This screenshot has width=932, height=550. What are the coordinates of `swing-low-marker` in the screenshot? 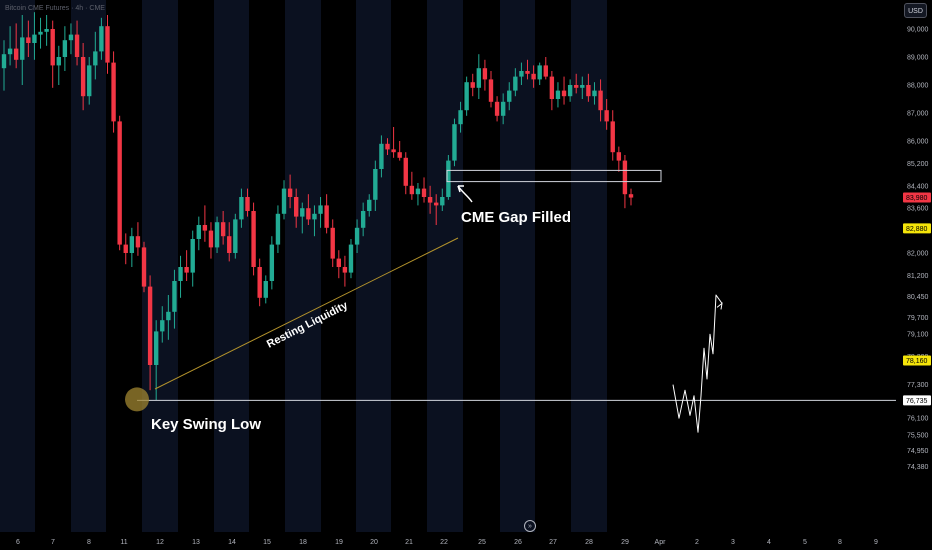 It's located at (137, 399).